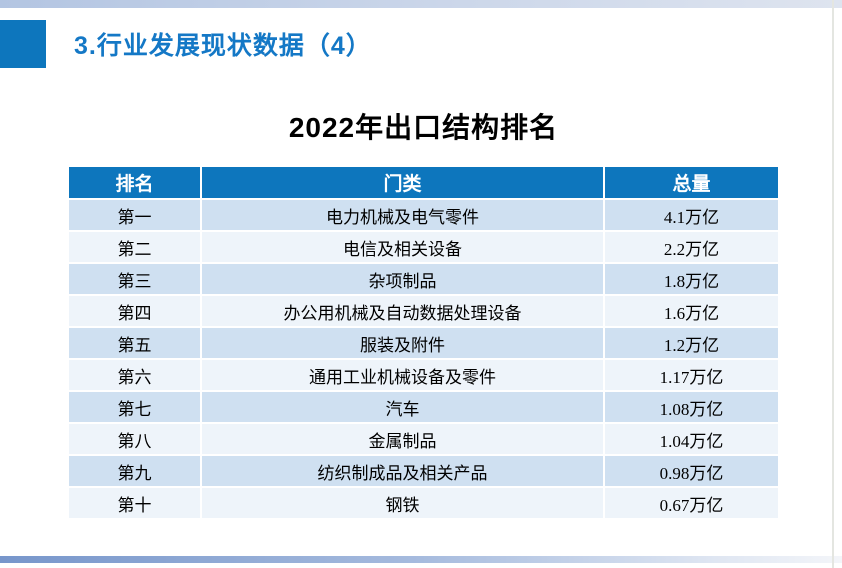 This screenshot has height=568, width=842. I want to click on col-header-category: 门类, so click(402, 182).